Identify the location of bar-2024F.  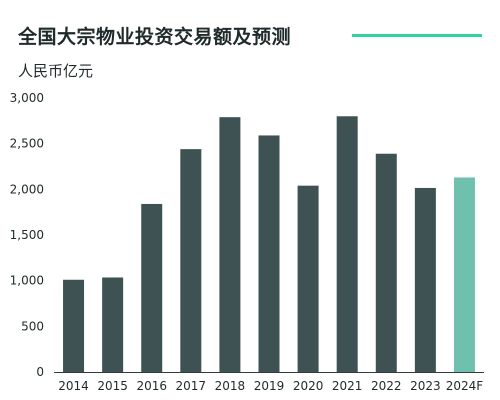
(464, 274).